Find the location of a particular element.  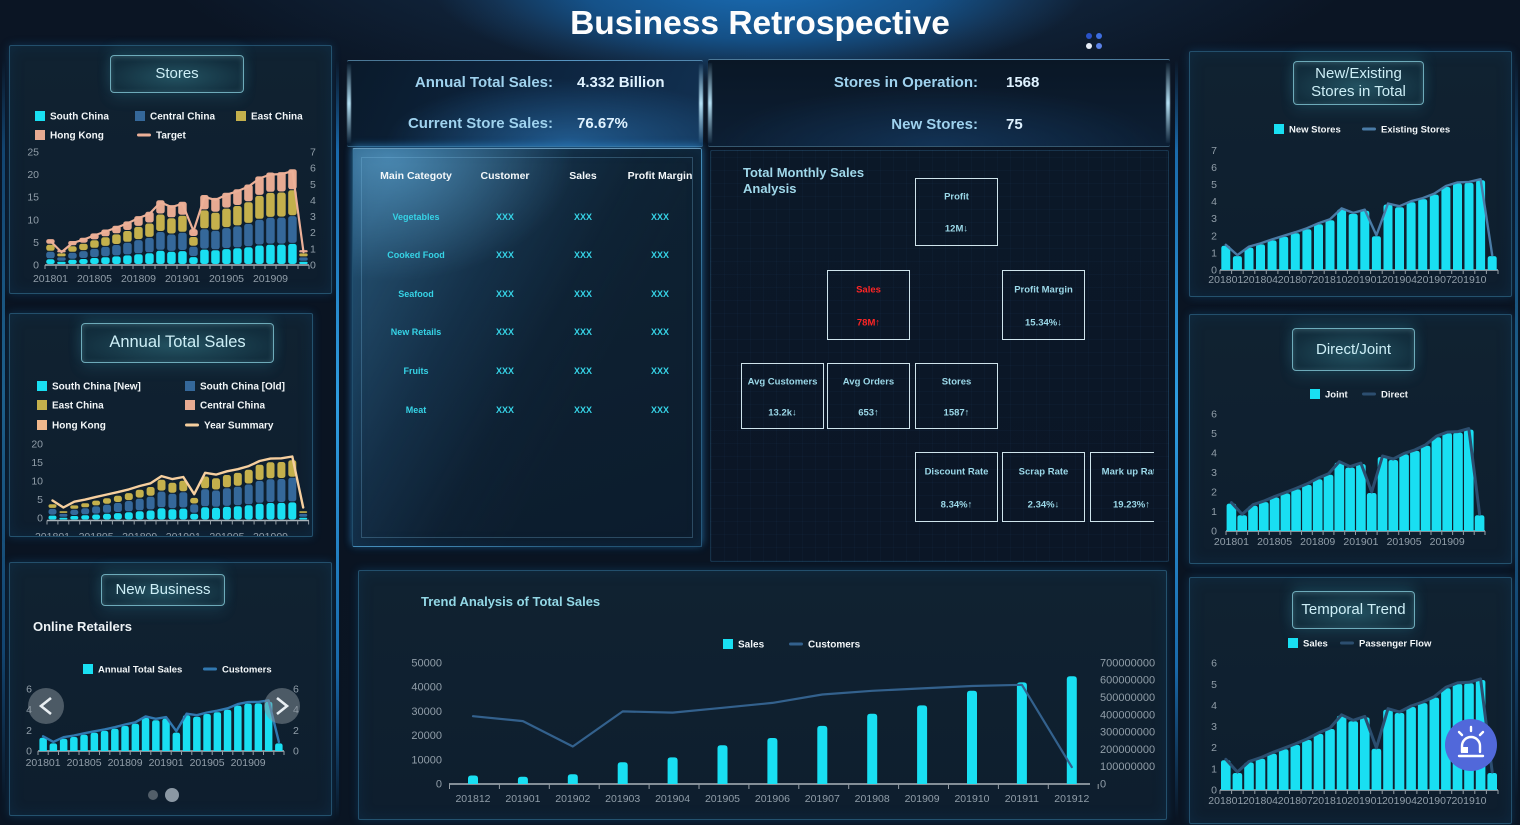

svg-text: 20000 is located at coordinates (426, 736).